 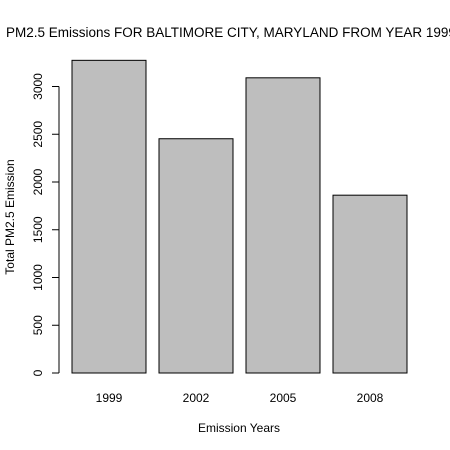 What do you see at coordinates (38, 372) in the screenshot?
I see `y-tick-label-0: 0` at bounding box center [38, 372].